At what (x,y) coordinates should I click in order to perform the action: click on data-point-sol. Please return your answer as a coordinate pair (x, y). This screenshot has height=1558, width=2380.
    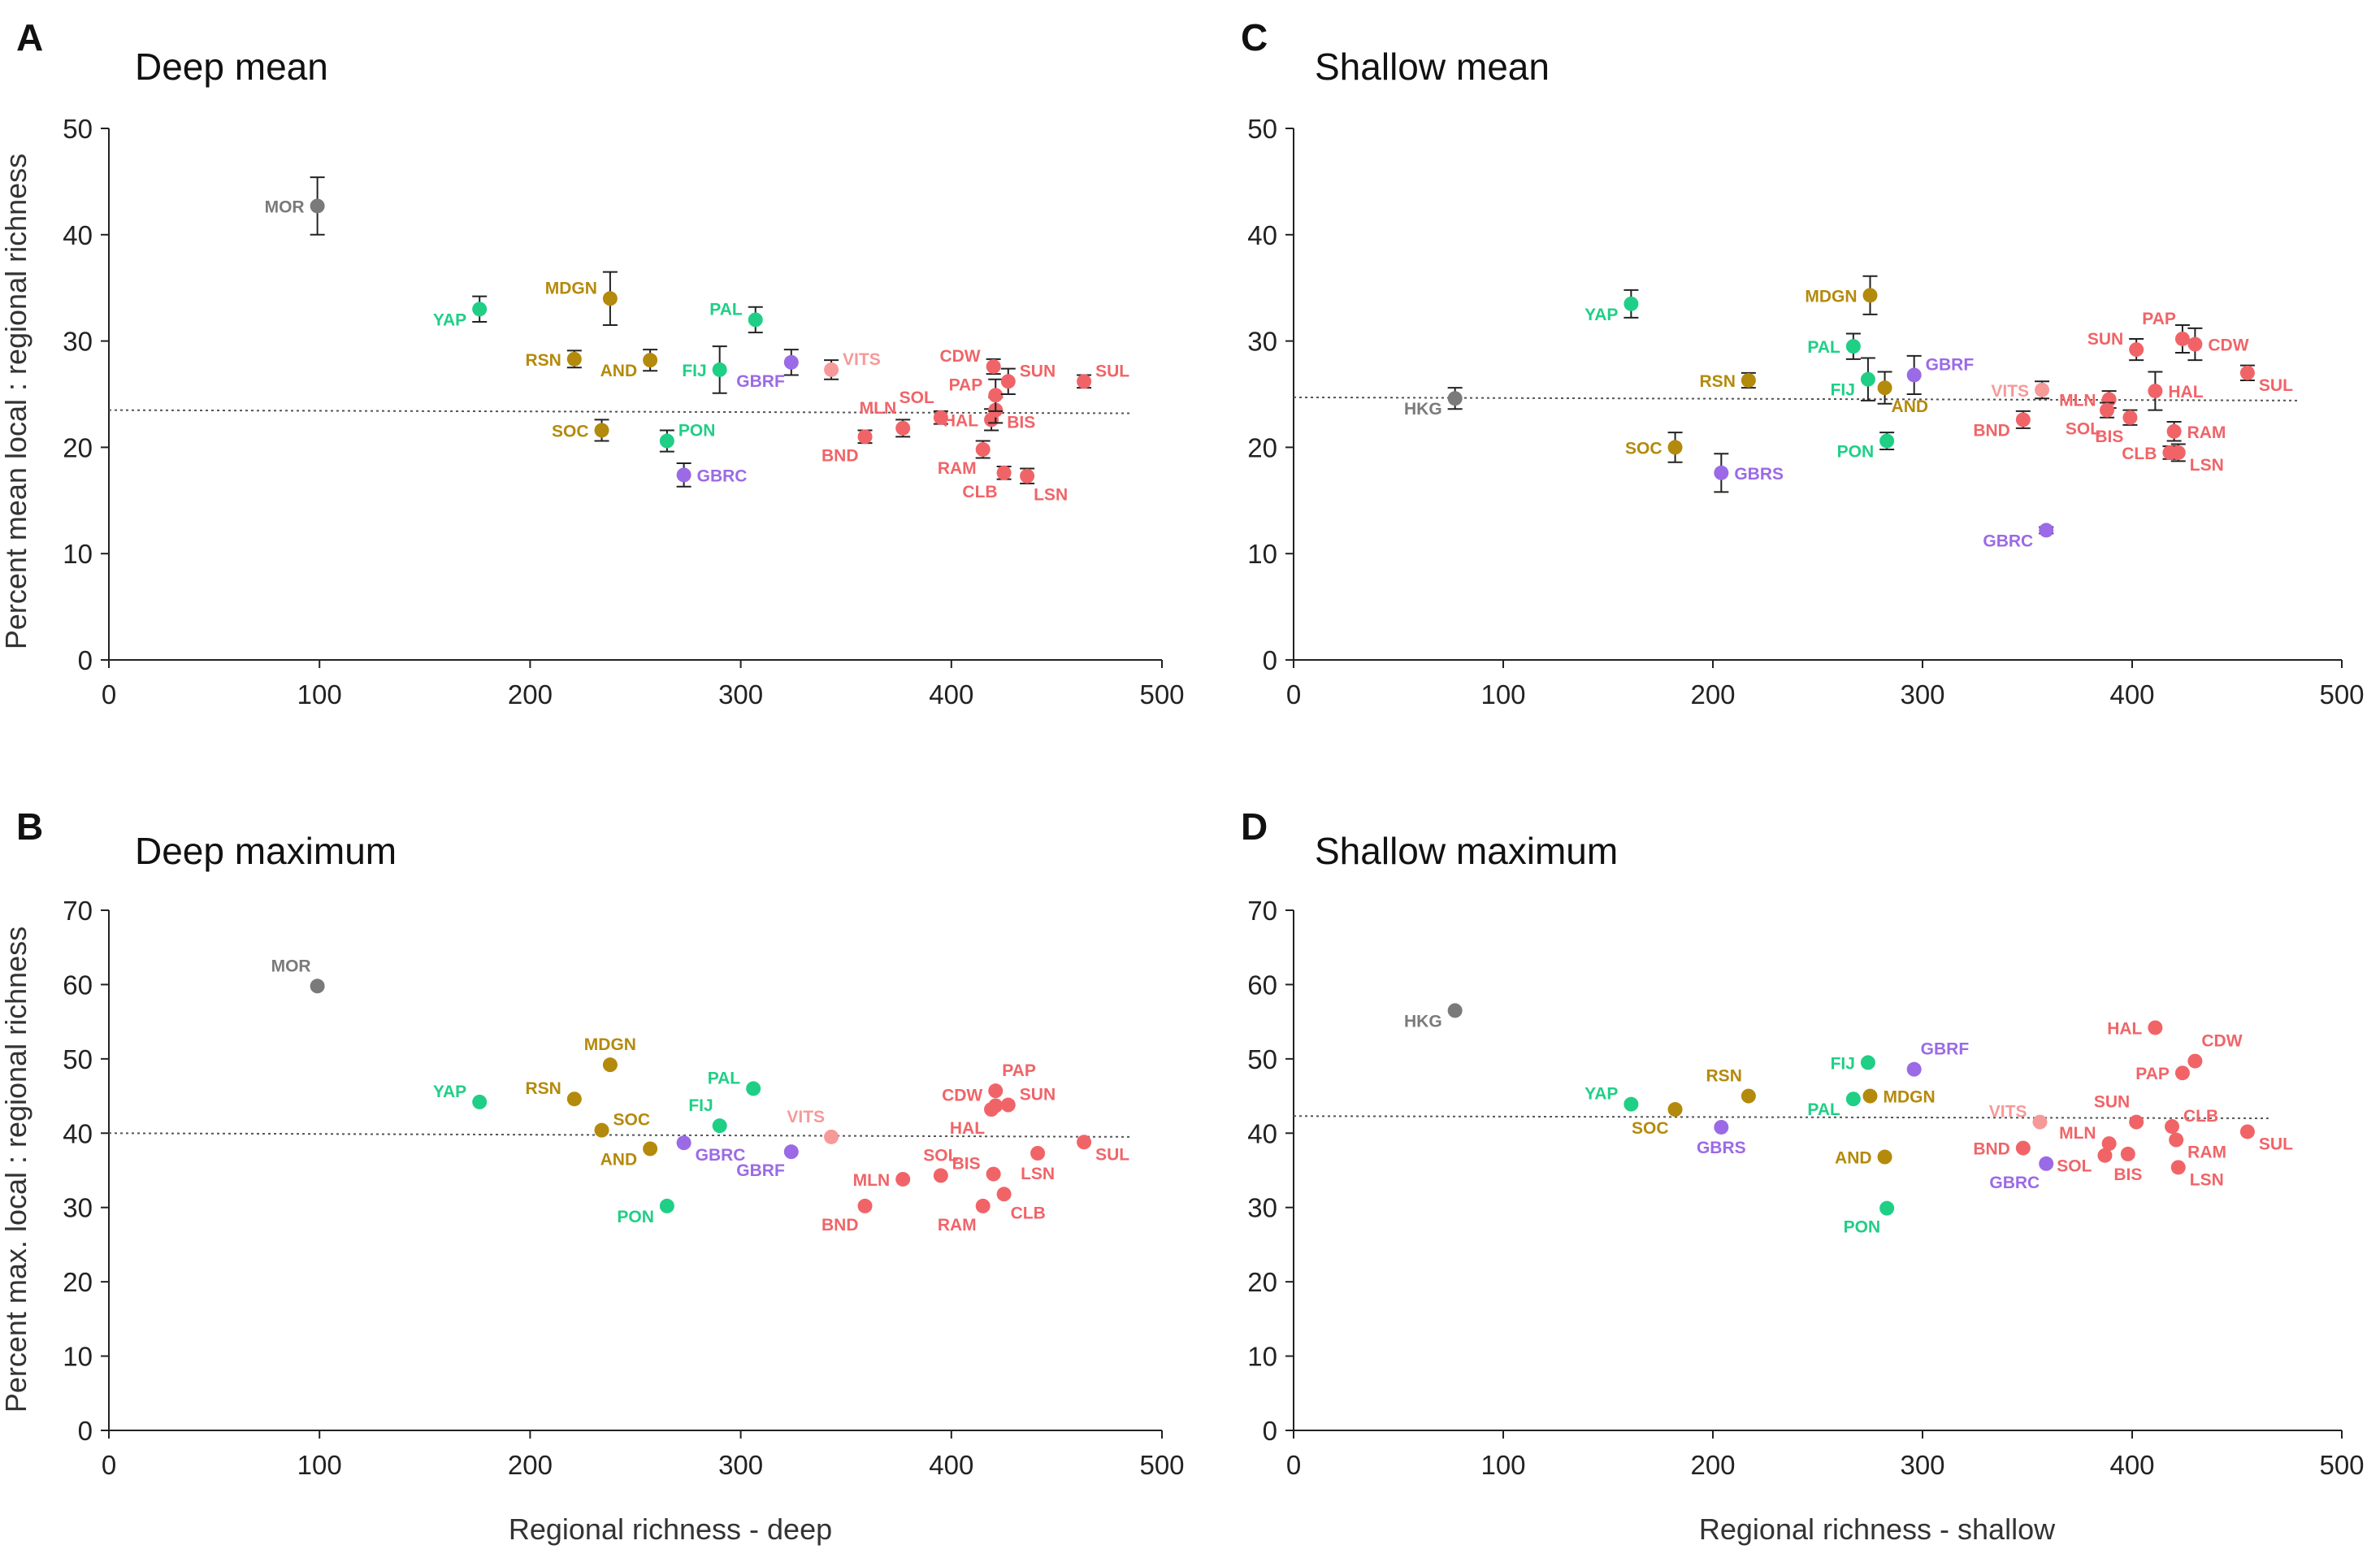
    Looking at the image, I should click on (940, 418).